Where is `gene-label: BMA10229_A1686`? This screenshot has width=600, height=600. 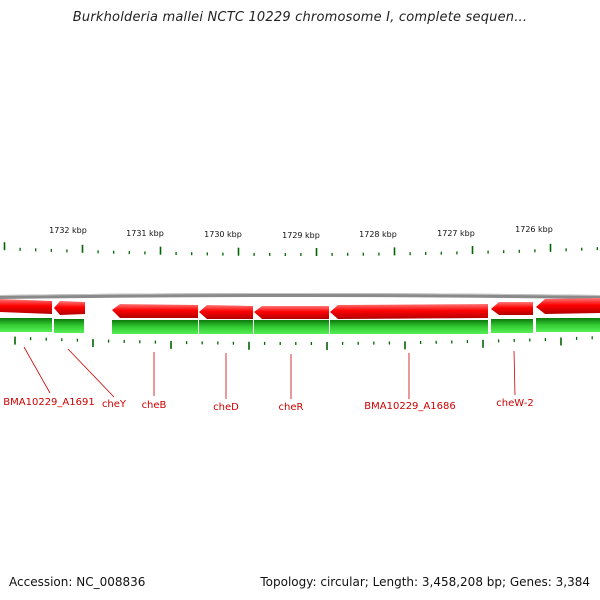
gene-label: BMA10229_A1686 is located at coordinates (409, 406).